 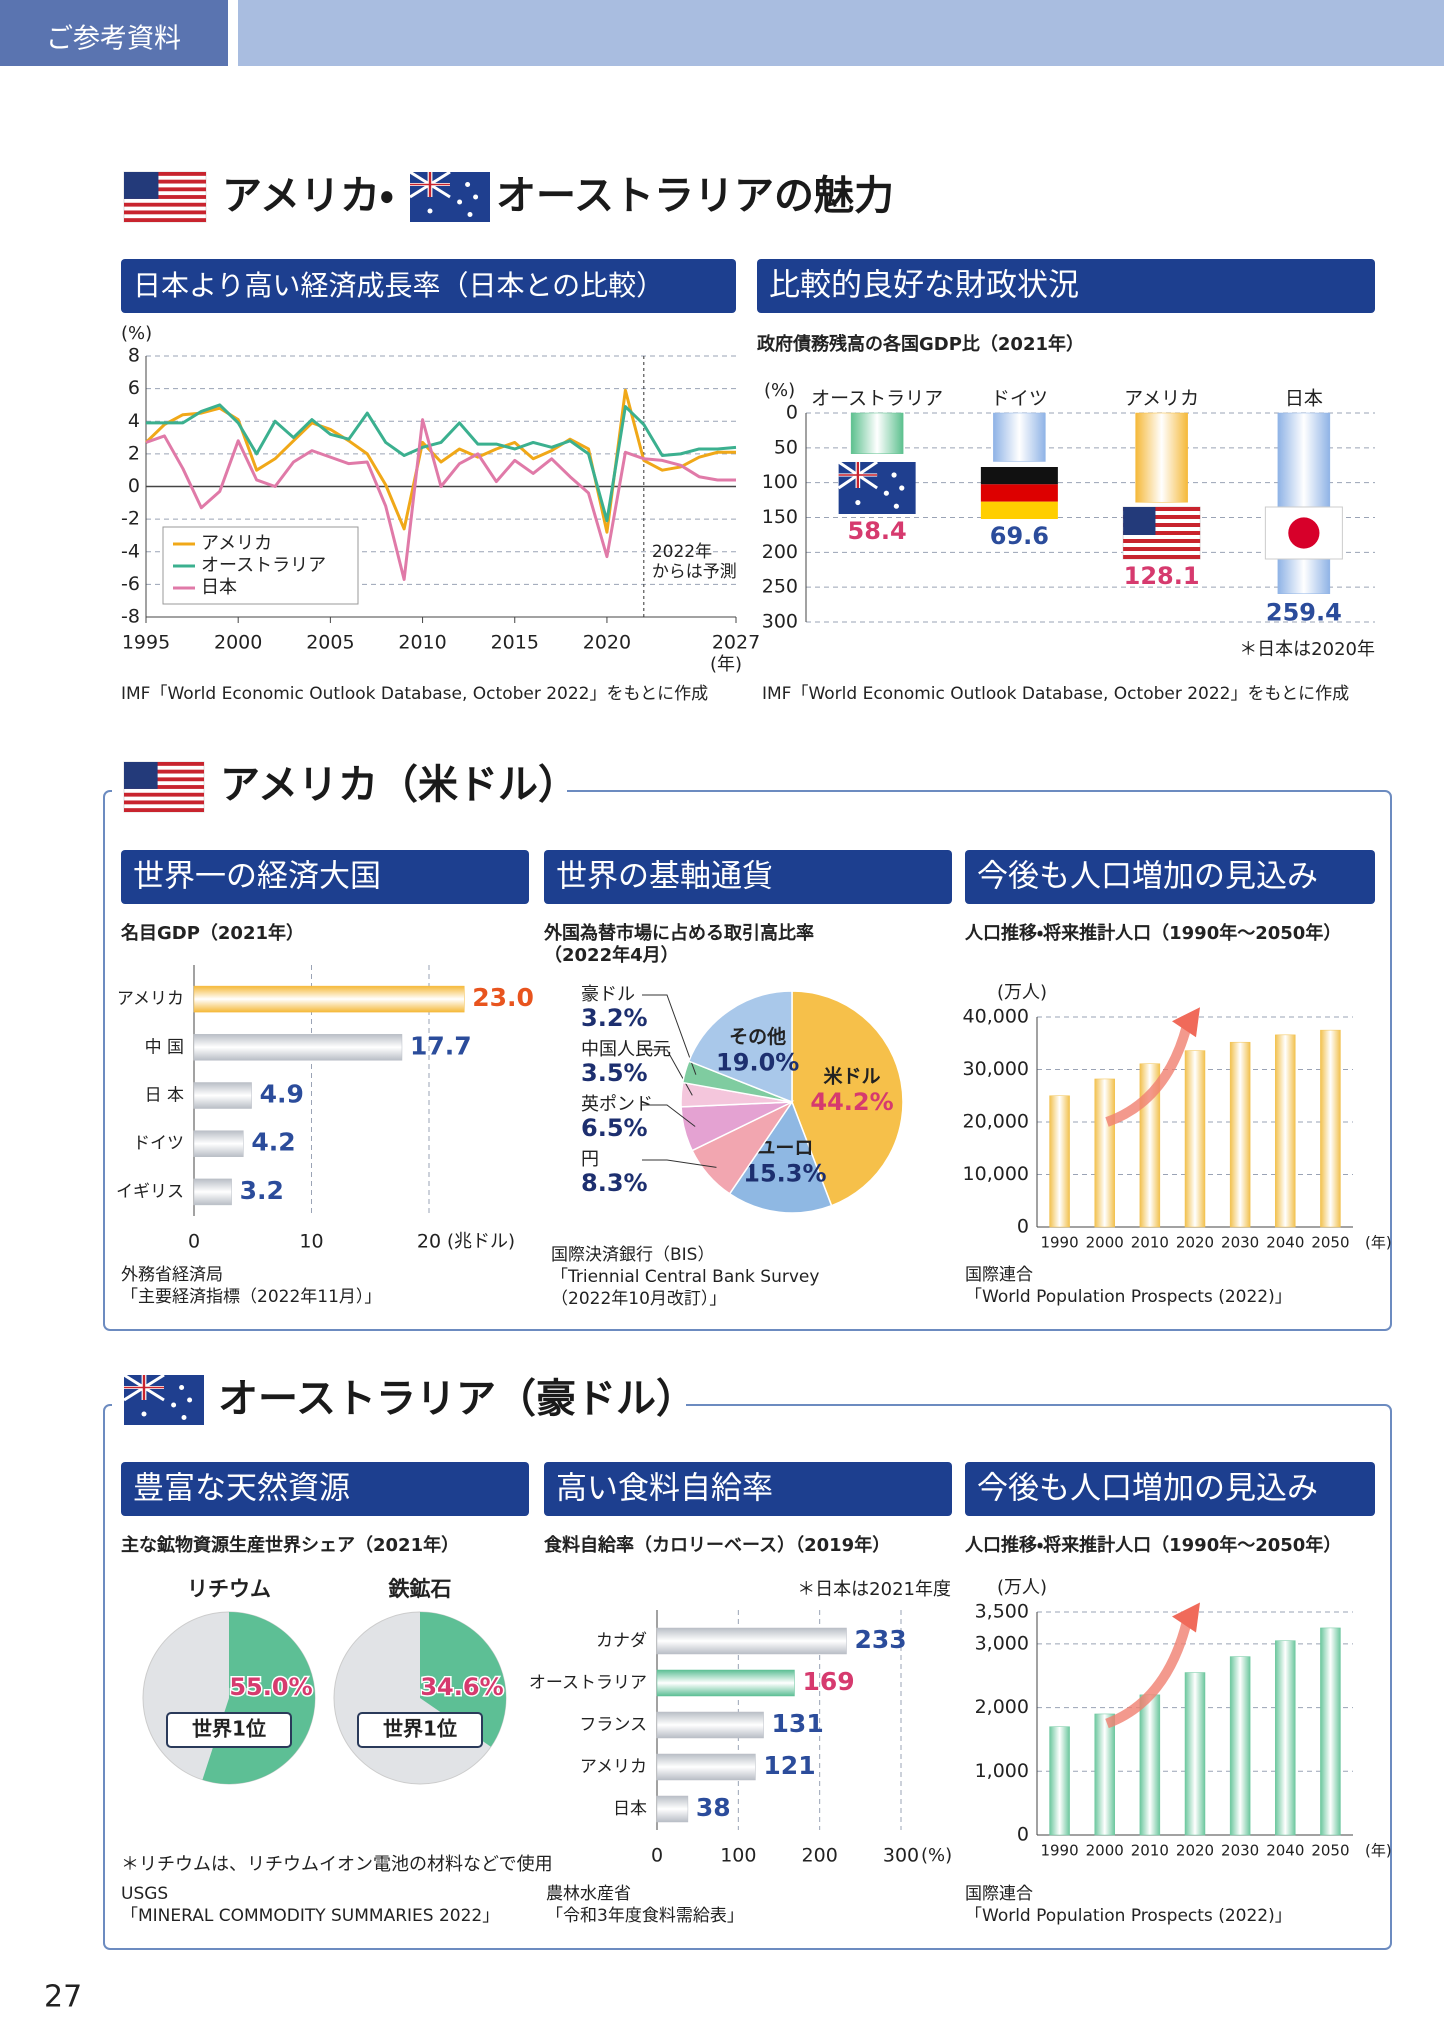 What do you see at coordinates (630, 1809) in the screenshot?
I see `category-label: 日本` at bounding box center [630, 1809].